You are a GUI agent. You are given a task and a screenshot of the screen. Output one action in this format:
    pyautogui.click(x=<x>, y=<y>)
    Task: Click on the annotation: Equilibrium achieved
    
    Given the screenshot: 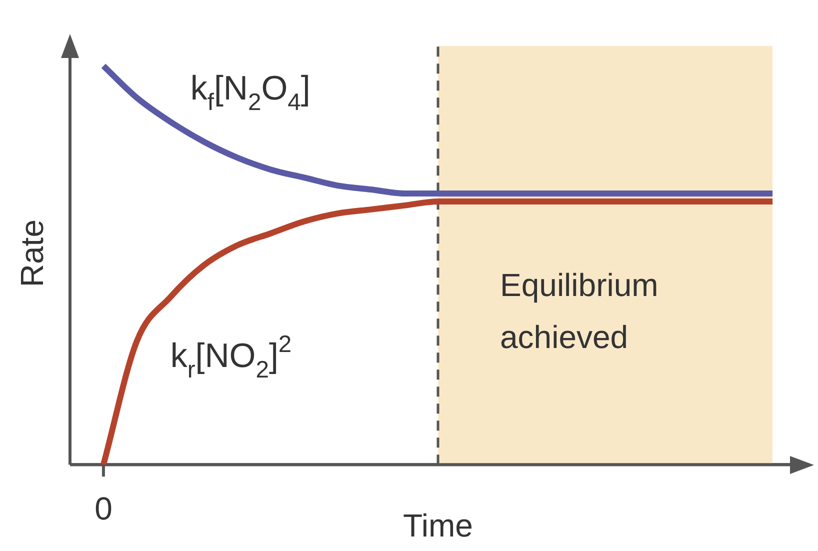 What is the action you would take?
    pyautogui.click(x=579, y=311)
    